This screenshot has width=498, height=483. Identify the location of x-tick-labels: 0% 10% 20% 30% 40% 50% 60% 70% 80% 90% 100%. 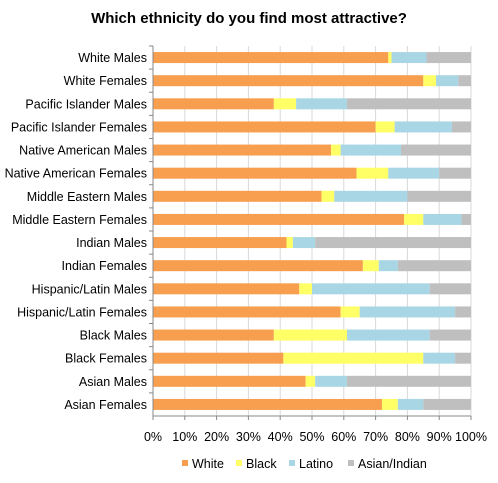
(315, 437).